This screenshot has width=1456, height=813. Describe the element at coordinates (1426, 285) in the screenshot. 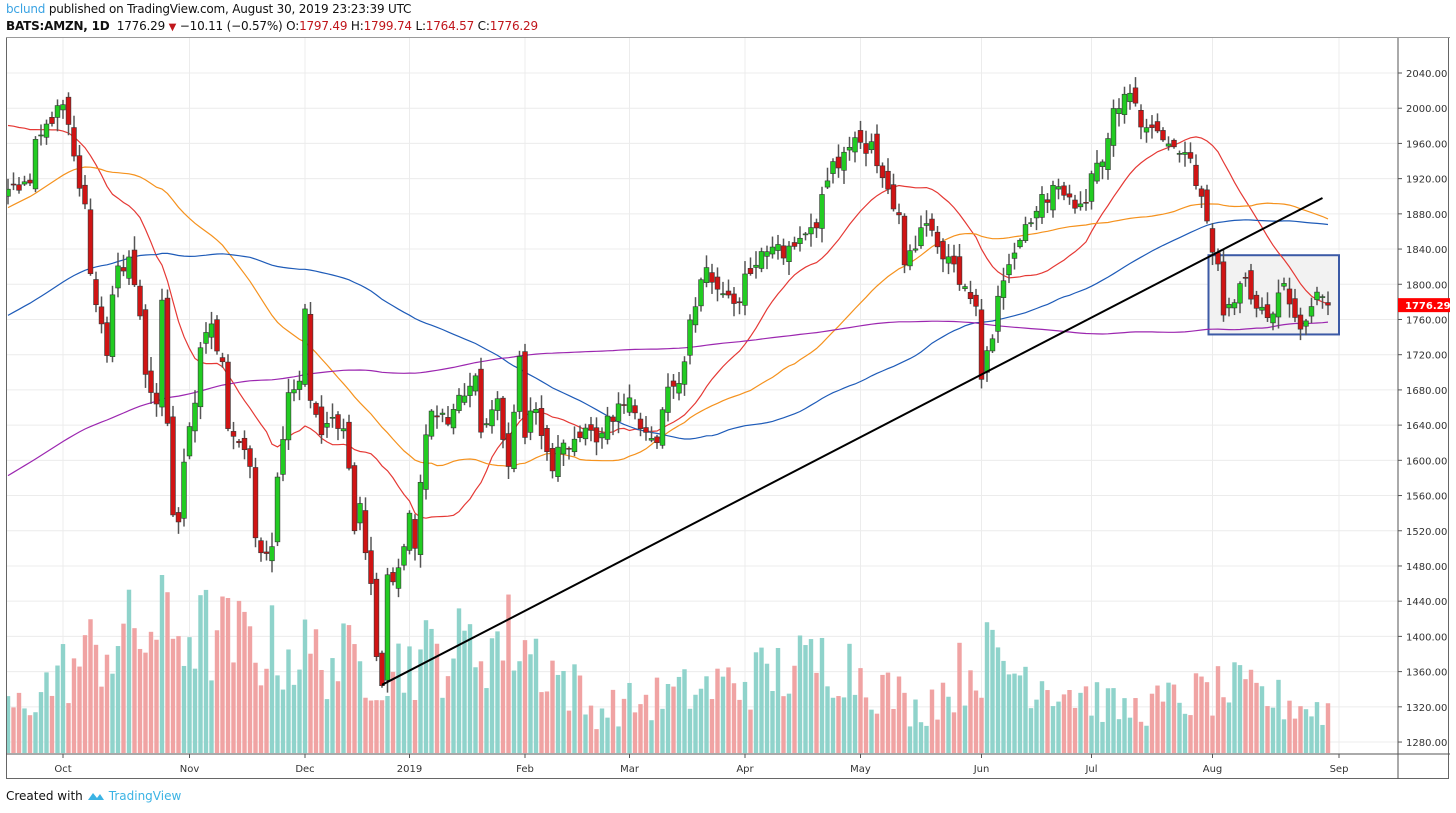

I see `price-tick-label: 1800.00` at that location.